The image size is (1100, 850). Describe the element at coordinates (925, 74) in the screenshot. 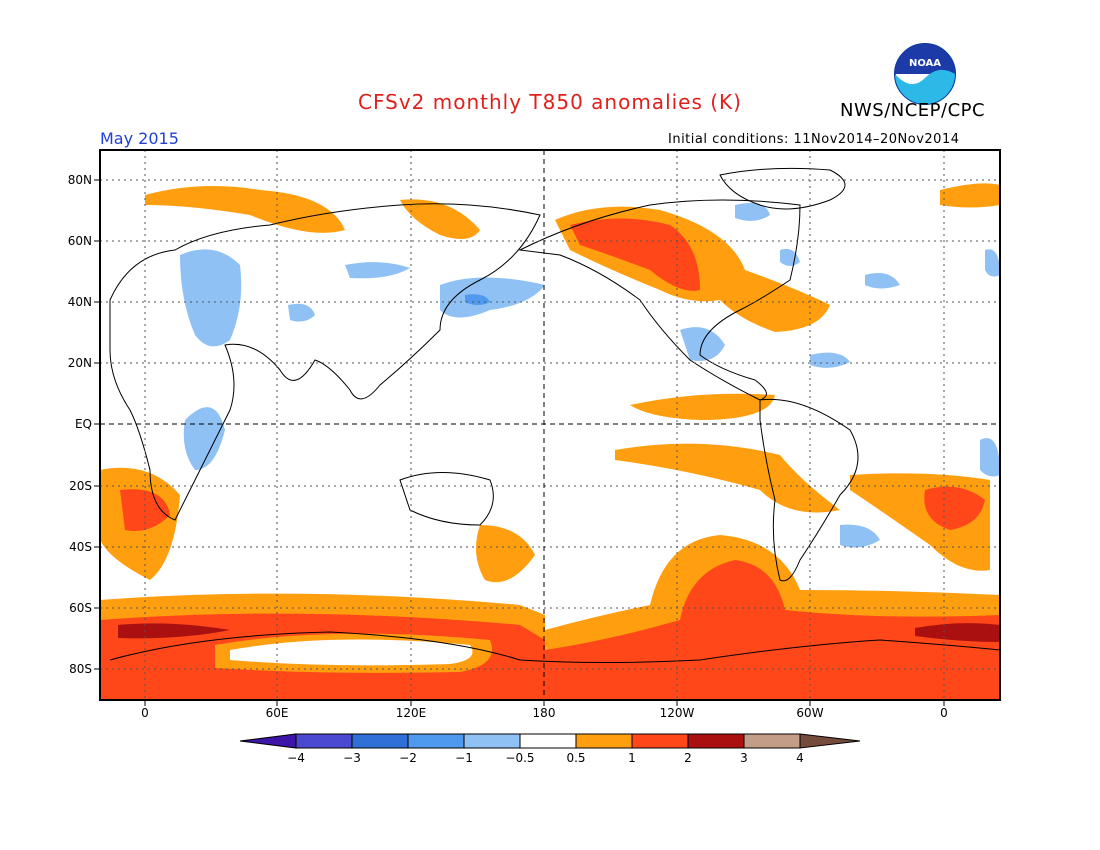

I see `noaa-logo: NOAA` at that location.